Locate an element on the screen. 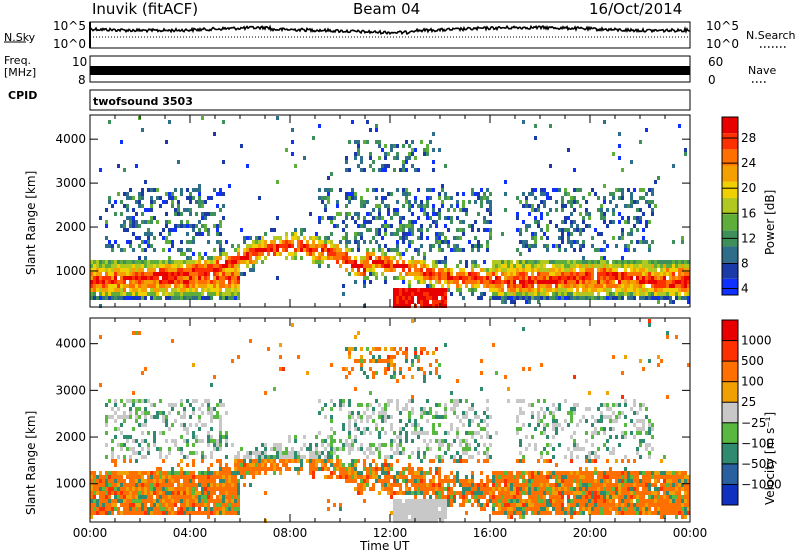 Image resolution: width=800 pixels, height=554 pixels. nsky-panel-frame is located at coordinates (390, 35).